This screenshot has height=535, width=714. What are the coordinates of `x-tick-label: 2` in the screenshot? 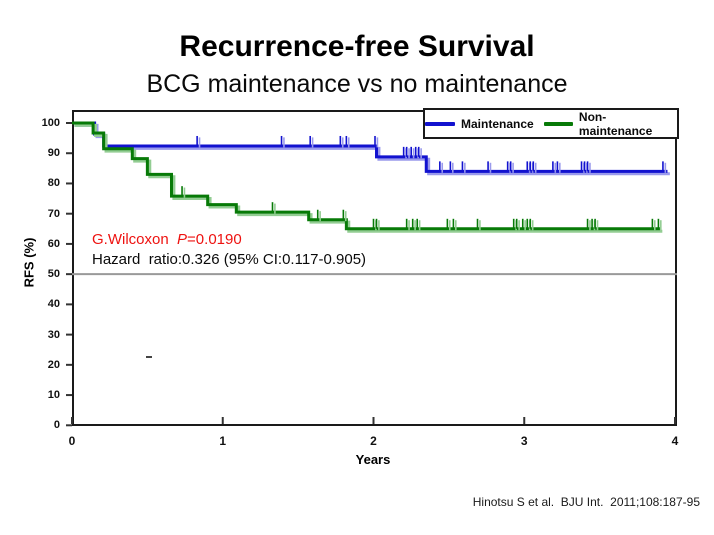 It's located at (373, 441).